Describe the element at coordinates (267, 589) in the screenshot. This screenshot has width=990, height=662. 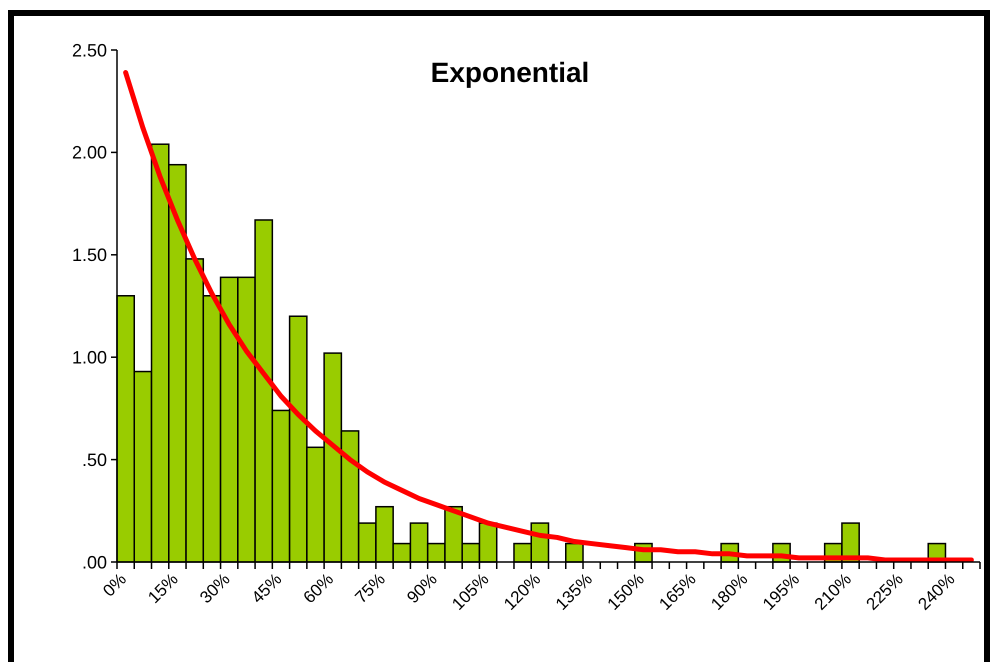
I see `x-tick-label: 45%` at that location.